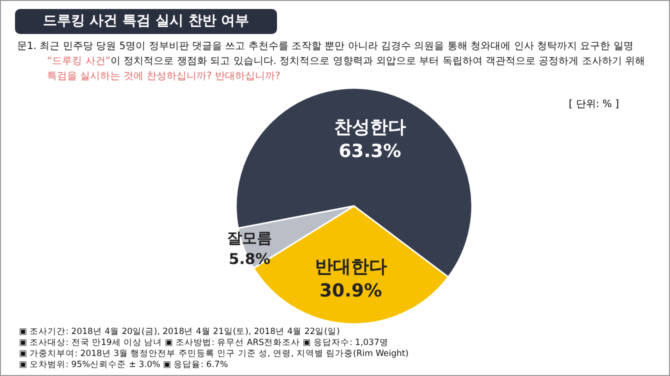  Describe the element at coordinates (249, 237) in the screenshot. I see `slice-label: 잘모름` at that location.